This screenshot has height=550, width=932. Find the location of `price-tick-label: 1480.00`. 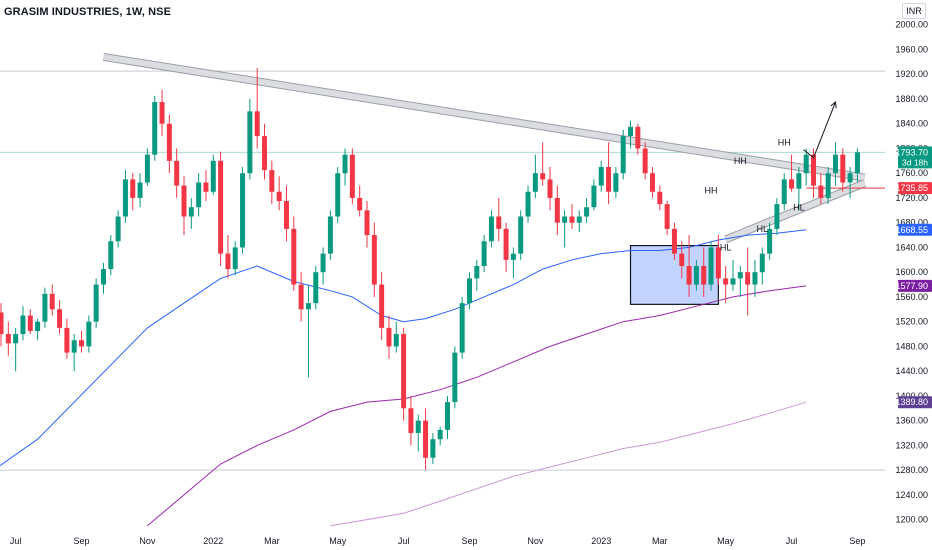

price-tick-label: 1480.00 is located at coordinates (911, 346).